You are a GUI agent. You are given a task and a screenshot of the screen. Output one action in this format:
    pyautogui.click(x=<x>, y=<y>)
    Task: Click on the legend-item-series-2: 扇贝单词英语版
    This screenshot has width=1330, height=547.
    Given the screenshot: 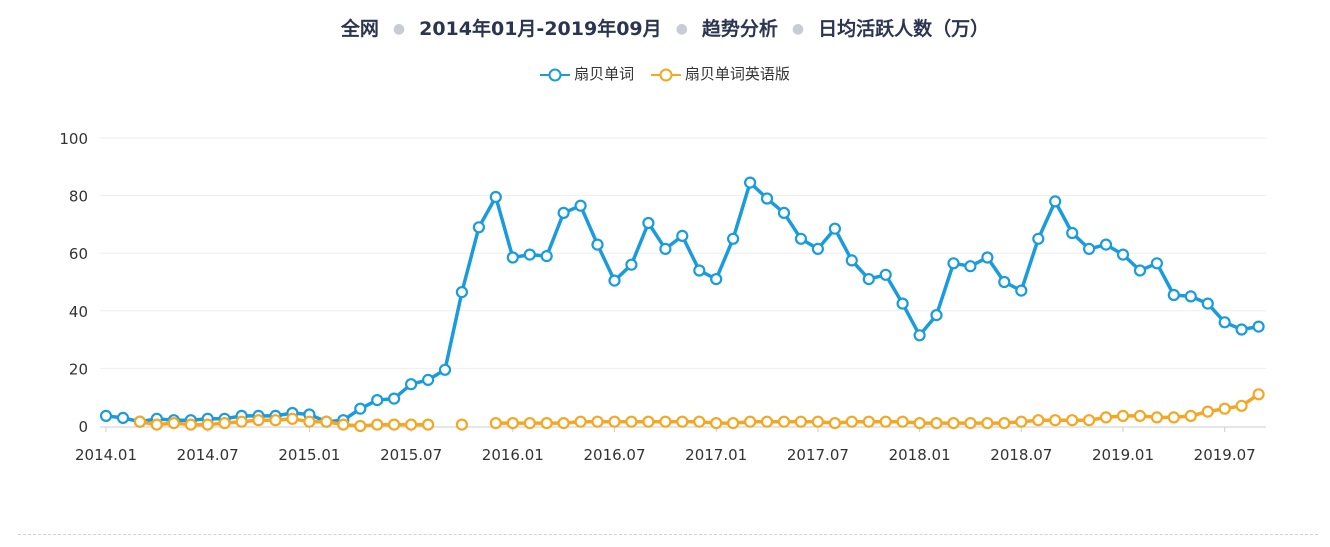 What is the action you would take?
    pyautogui.click(x=720, y=73)
    